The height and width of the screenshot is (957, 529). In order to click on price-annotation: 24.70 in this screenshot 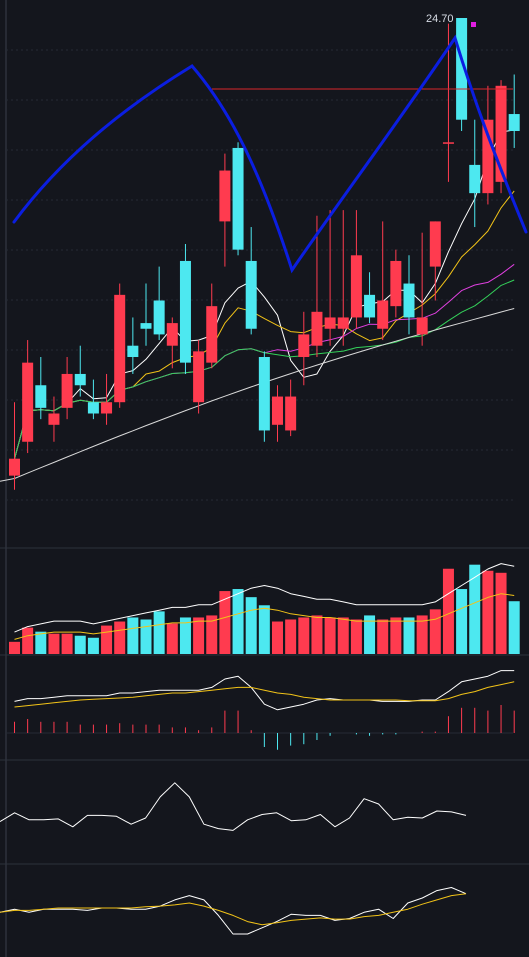, I will do `click(440, 19)`.